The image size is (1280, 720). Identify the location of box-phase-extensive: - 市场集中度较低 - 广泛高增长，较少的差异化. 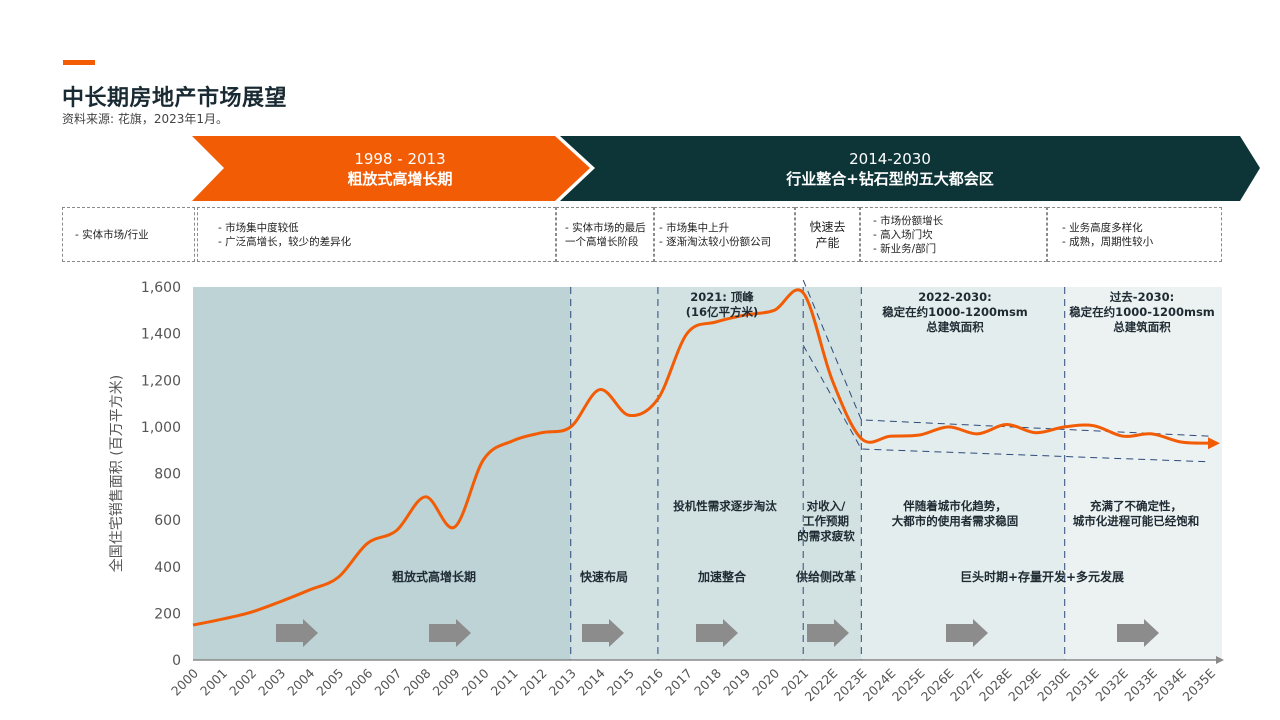
(376, 234).